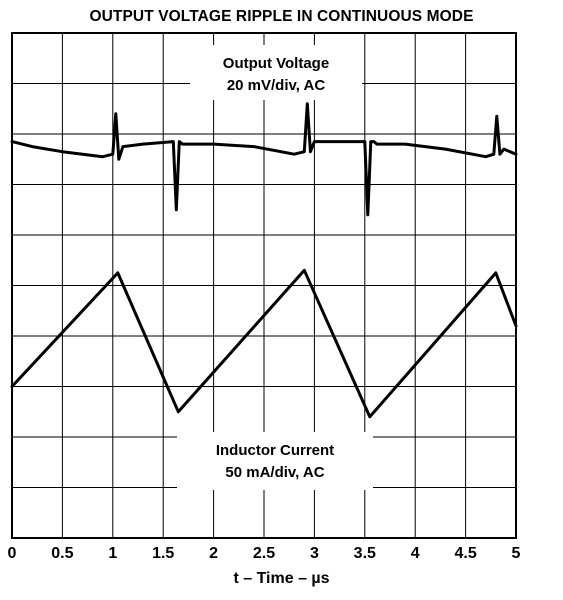  What do you see at coordinates (516, 553) in the screenshot?
I see `x-tick-label: 5` at bounding box center [516, 553].